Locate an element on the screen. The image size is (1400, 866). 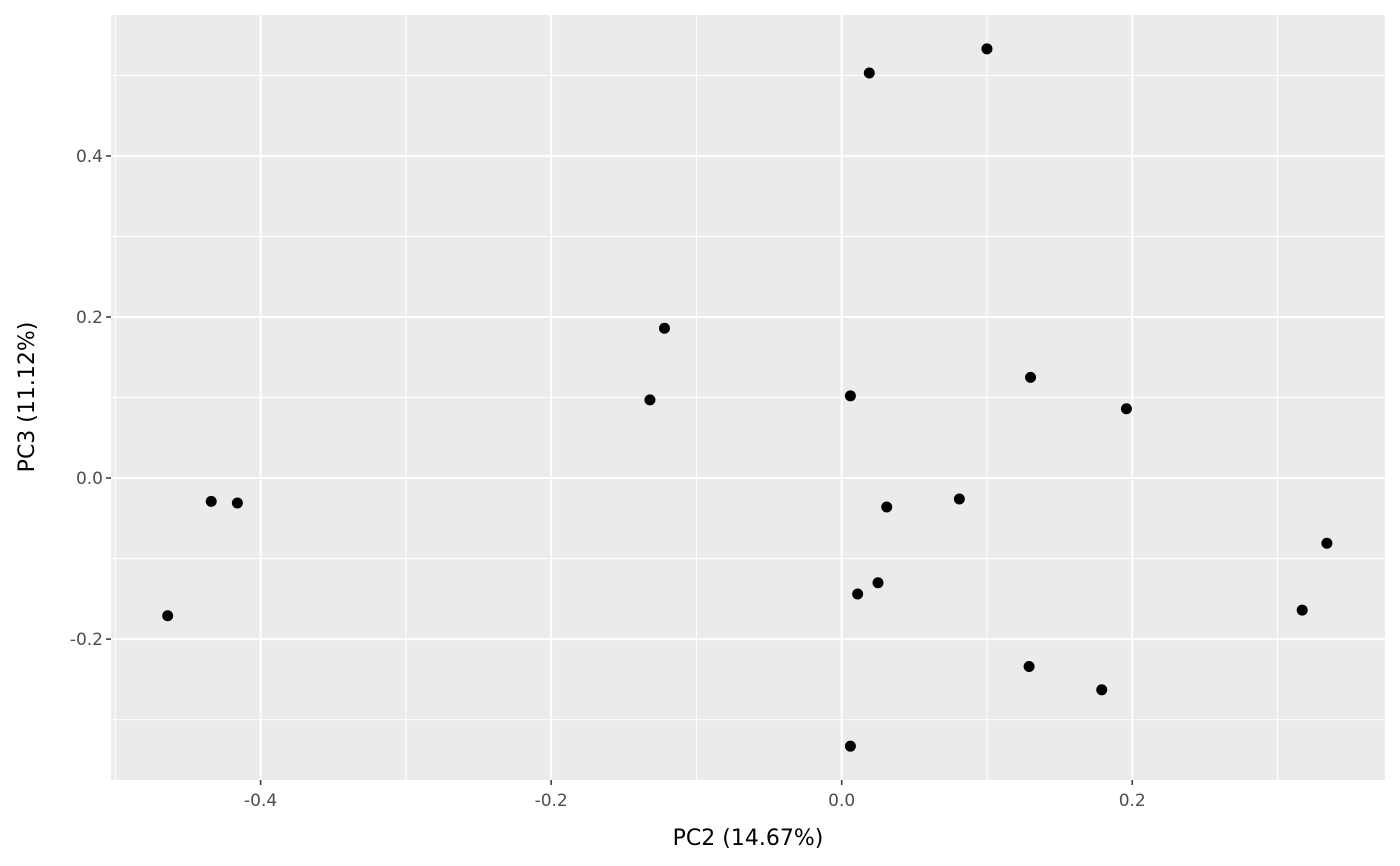
x-tick-label: 0.0 is located at coordinates (841, 801).